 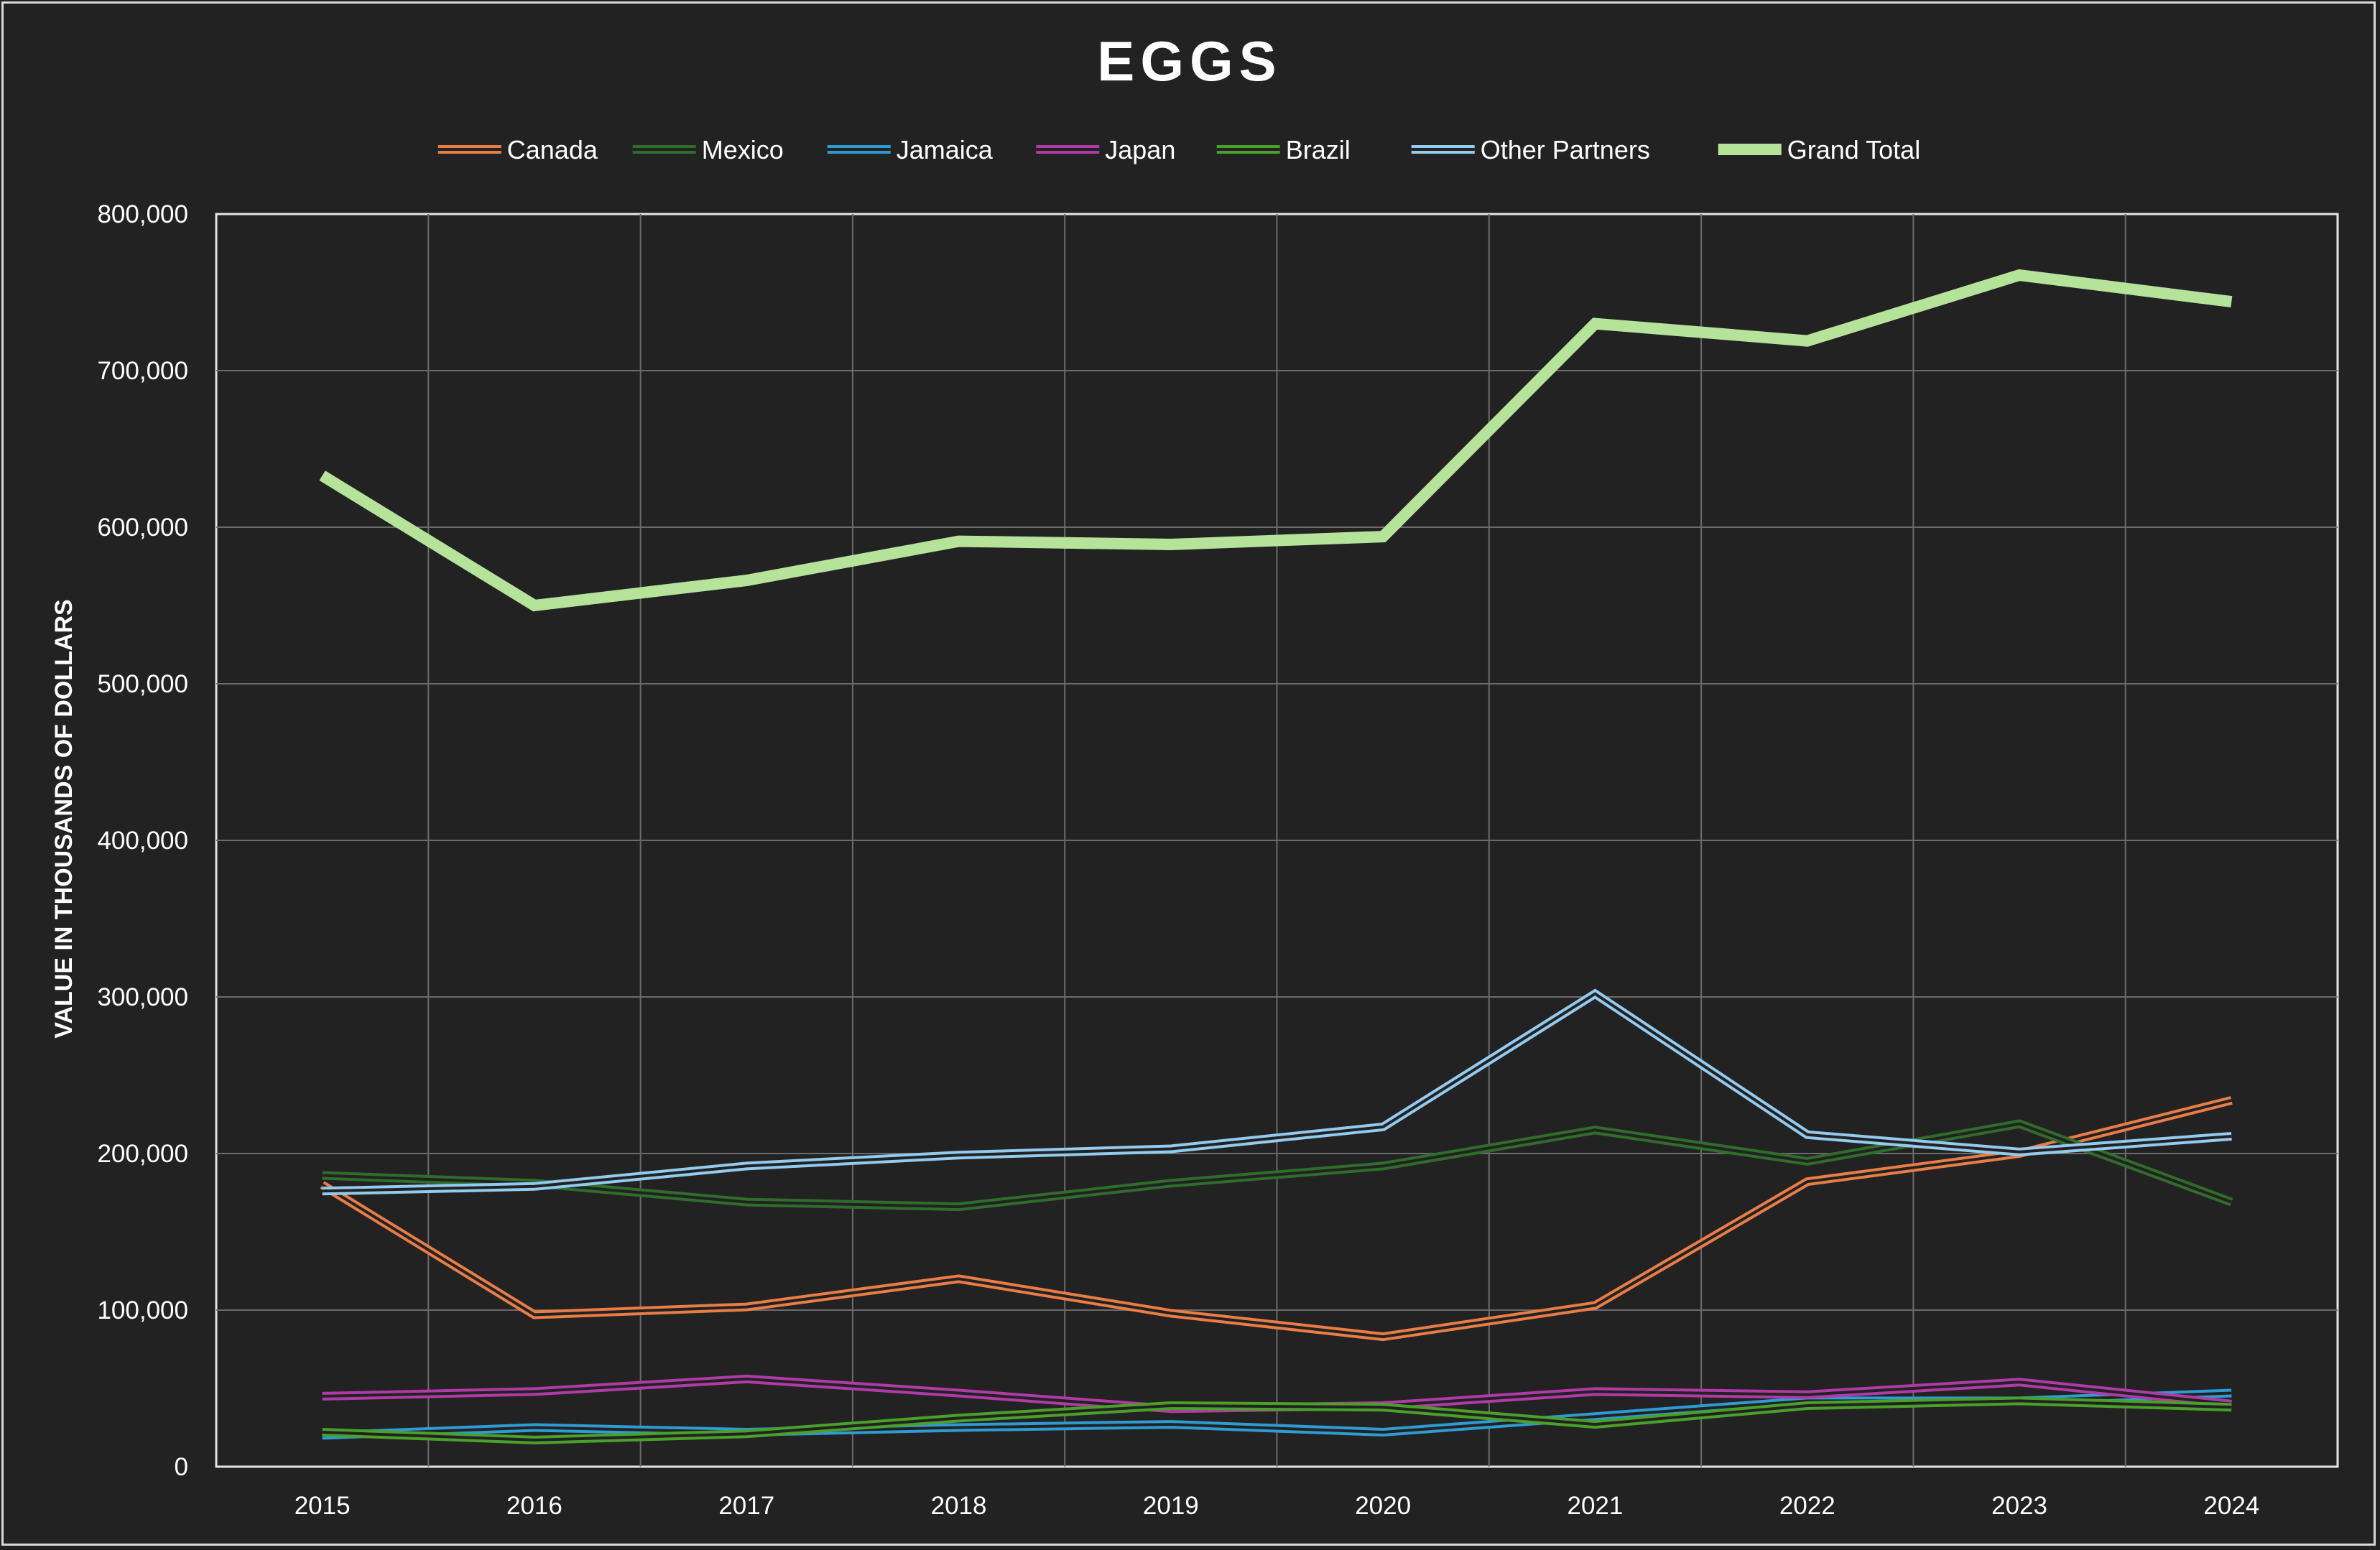 What do you see at coordinates (1189, 61) in the screenshot?
I see `chart-title: EGGS` at bounding box center [1189, 61].